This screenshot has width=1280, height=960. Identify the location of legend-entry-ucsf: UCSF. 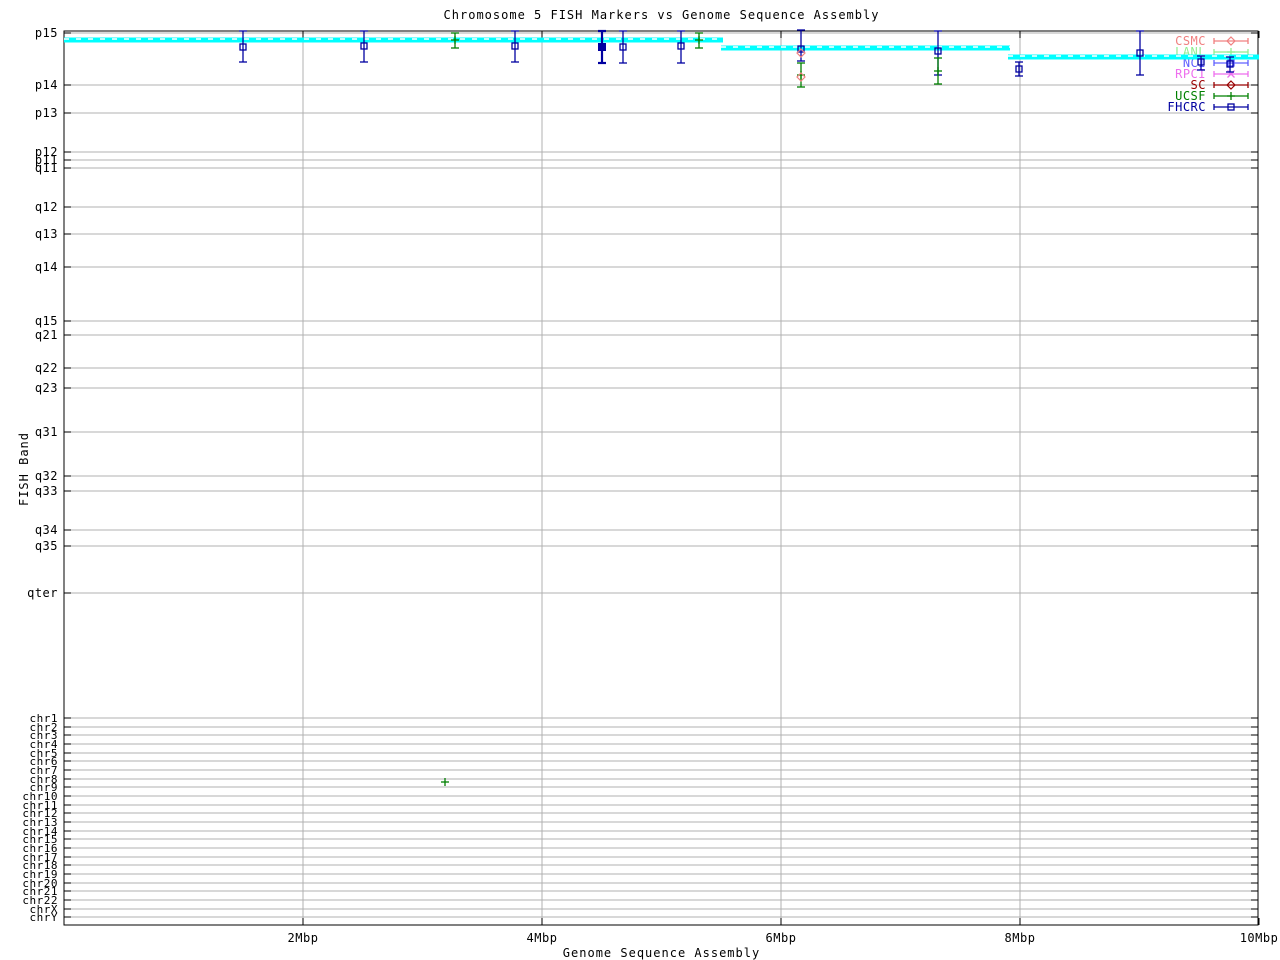
(1212, 96).